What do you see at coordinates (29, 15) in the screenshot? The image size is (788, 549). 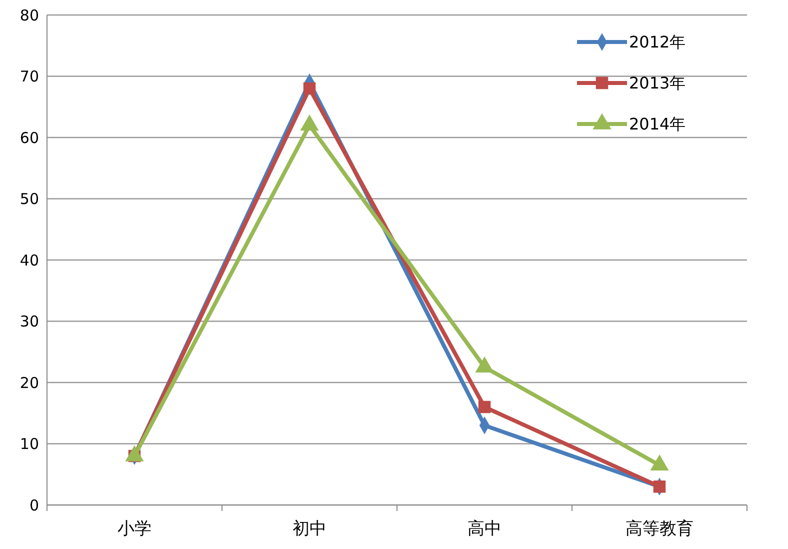 I see `y-tick-label: 80` at bounding box center [29, 15].